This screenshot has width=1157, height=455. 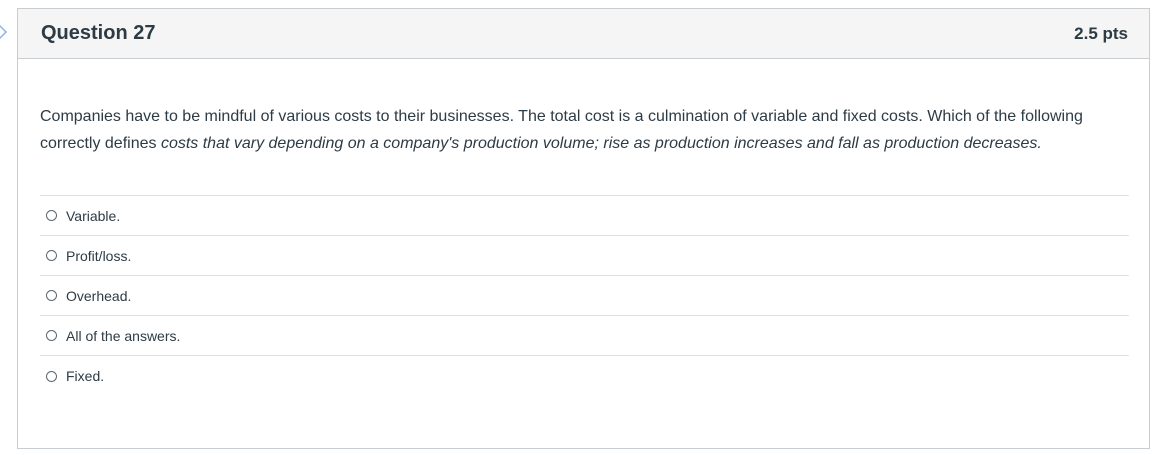 I want to click on answer-label: Profit/loss., so click(x=99, y=255).